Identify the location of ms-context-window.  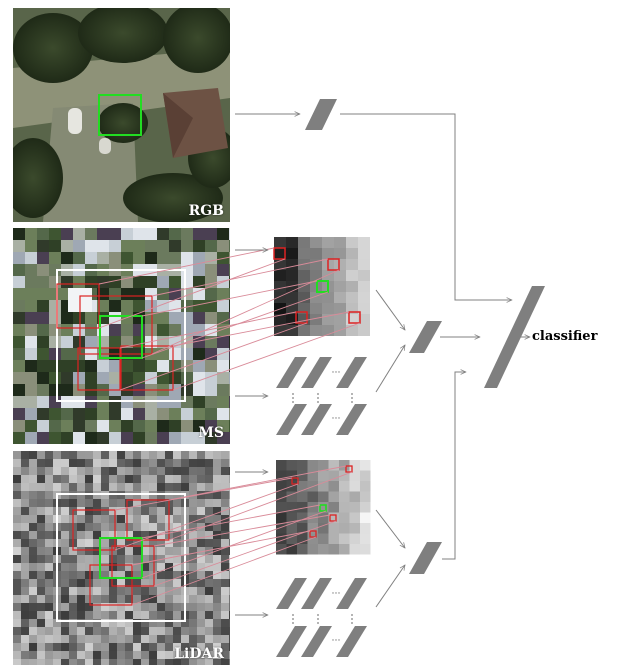
(121, 335).